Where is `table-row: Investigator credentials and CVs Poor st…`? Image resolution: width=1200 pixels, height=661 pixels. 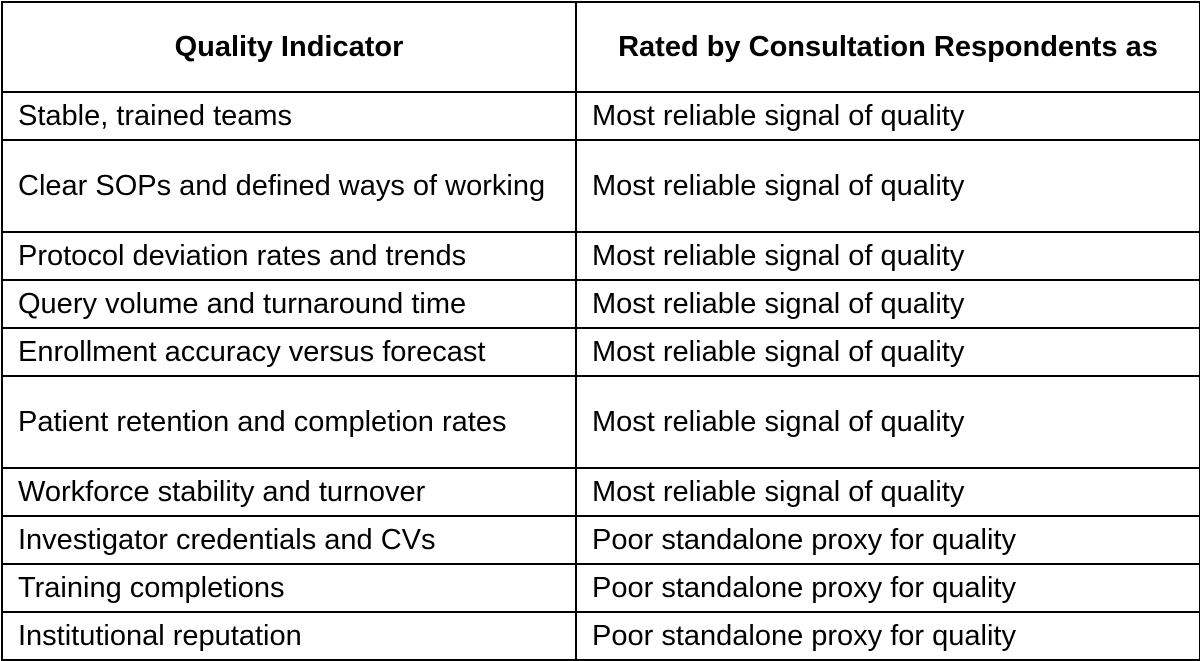
table-row: Investigator credentials and CVs Poor st… is located at coordinates (600, 540).